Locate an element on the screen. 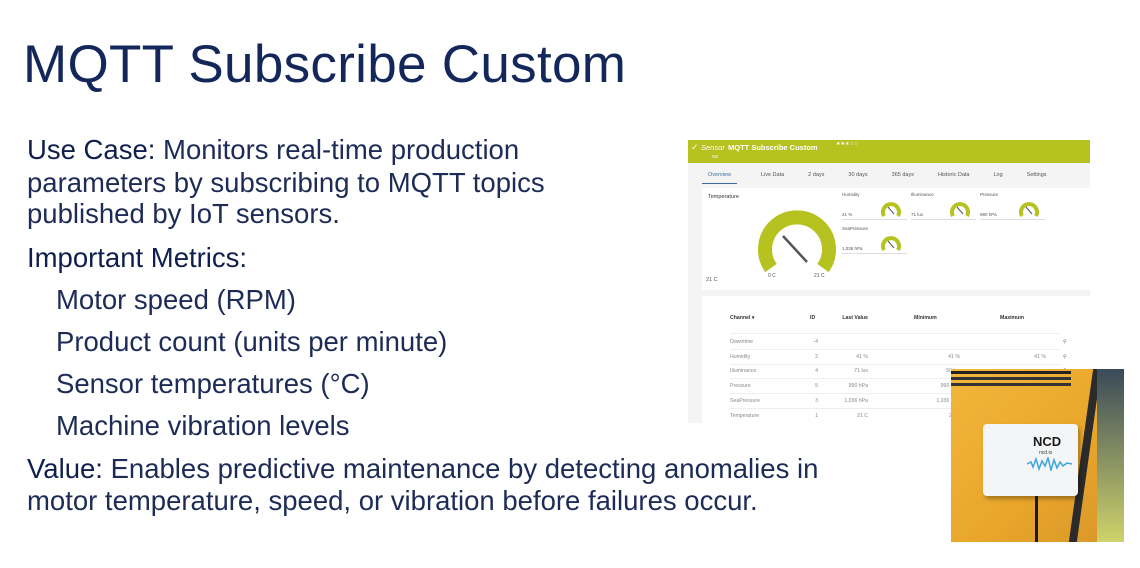 The height and width of the screenshot is (568, 1140). cell-id: 3 is located at coordinates (816, 400).